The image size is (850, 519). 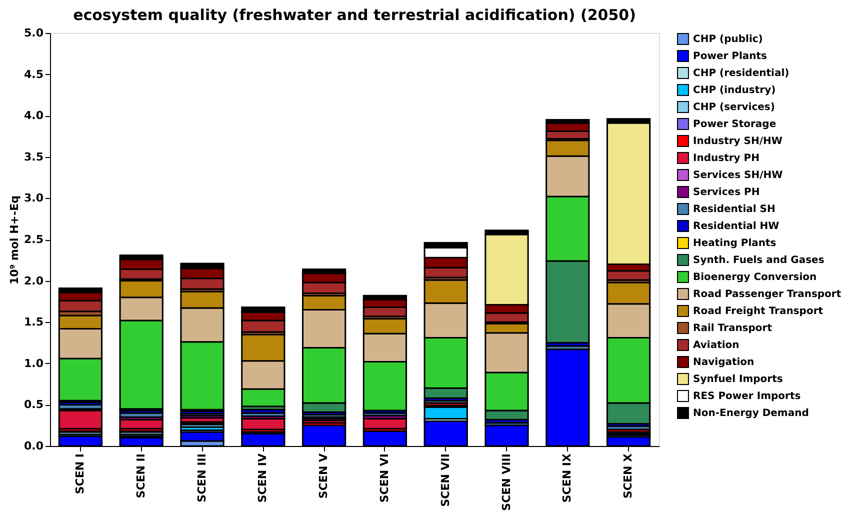 I want to click on legend-label: Power Plants, so click(x=730, y=56).